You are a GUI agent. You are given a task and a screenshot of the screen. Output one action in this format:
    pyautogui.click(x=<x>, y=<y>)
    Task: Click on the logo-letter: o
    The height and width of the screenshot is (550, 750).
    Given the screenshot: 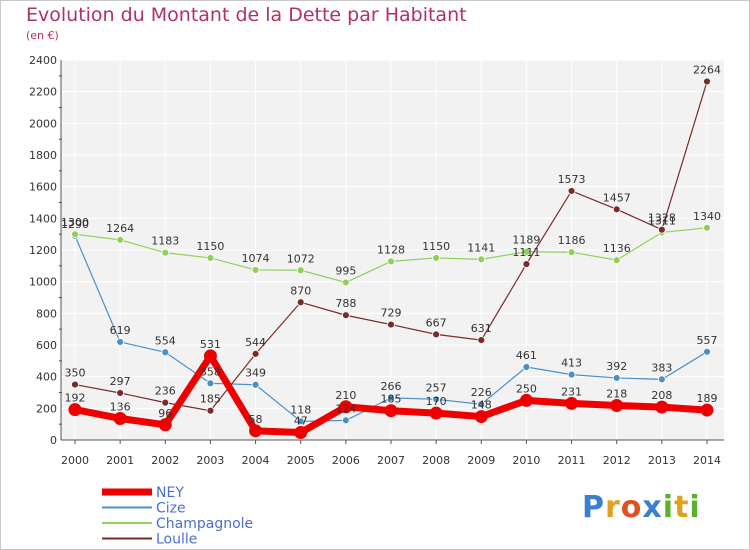 What is the action you would take?
    pyautogui.click(x=631, y=507)
    